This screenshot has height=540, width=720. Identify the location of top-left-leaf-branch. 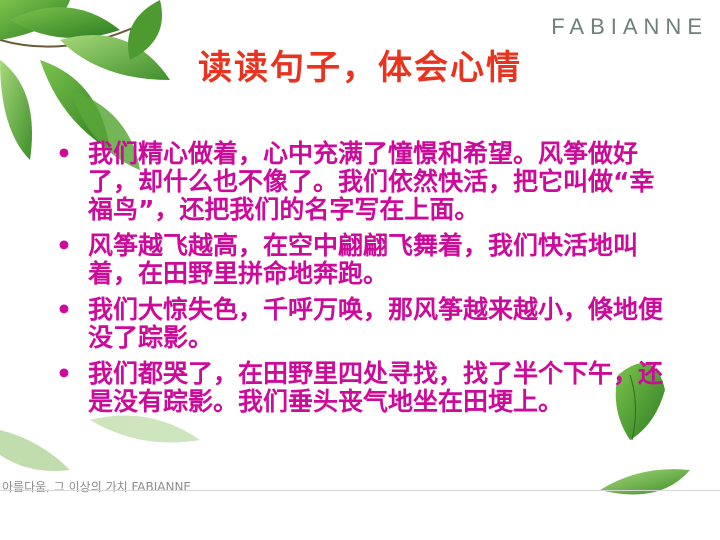
(85, 85).